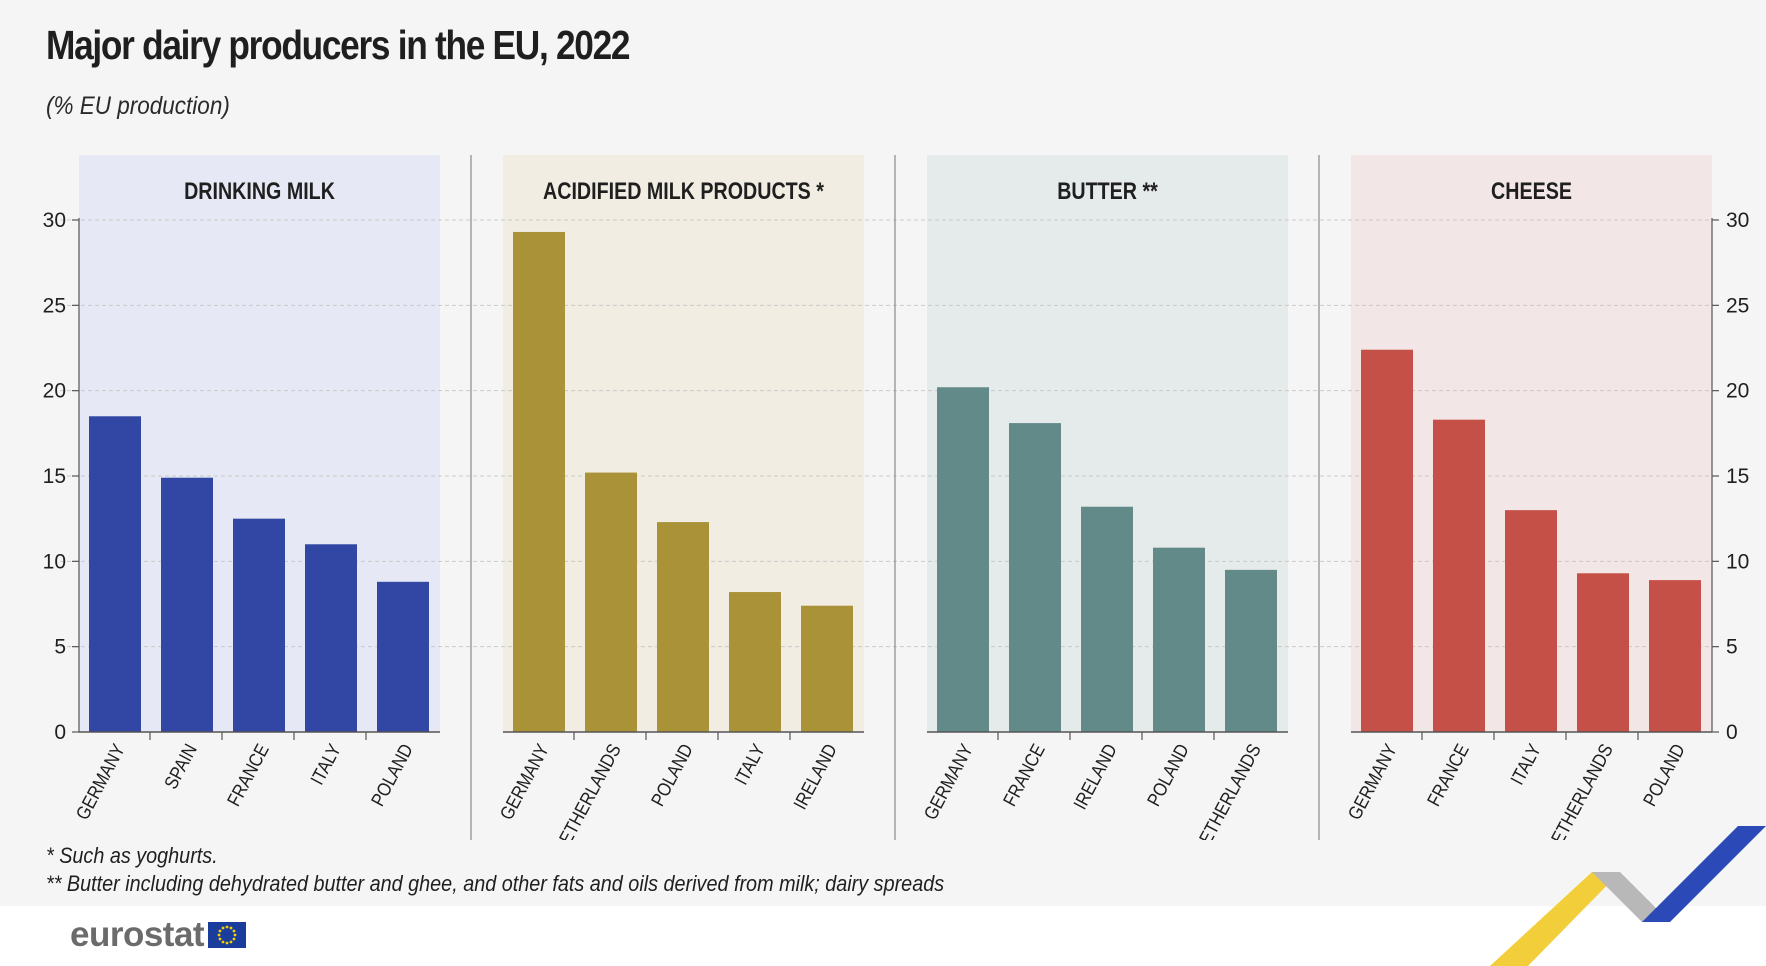 Image resolution: width=1766 pixels, height=966 pixels. I want to click on y-tick-label-left: 15, so click(54, 476).